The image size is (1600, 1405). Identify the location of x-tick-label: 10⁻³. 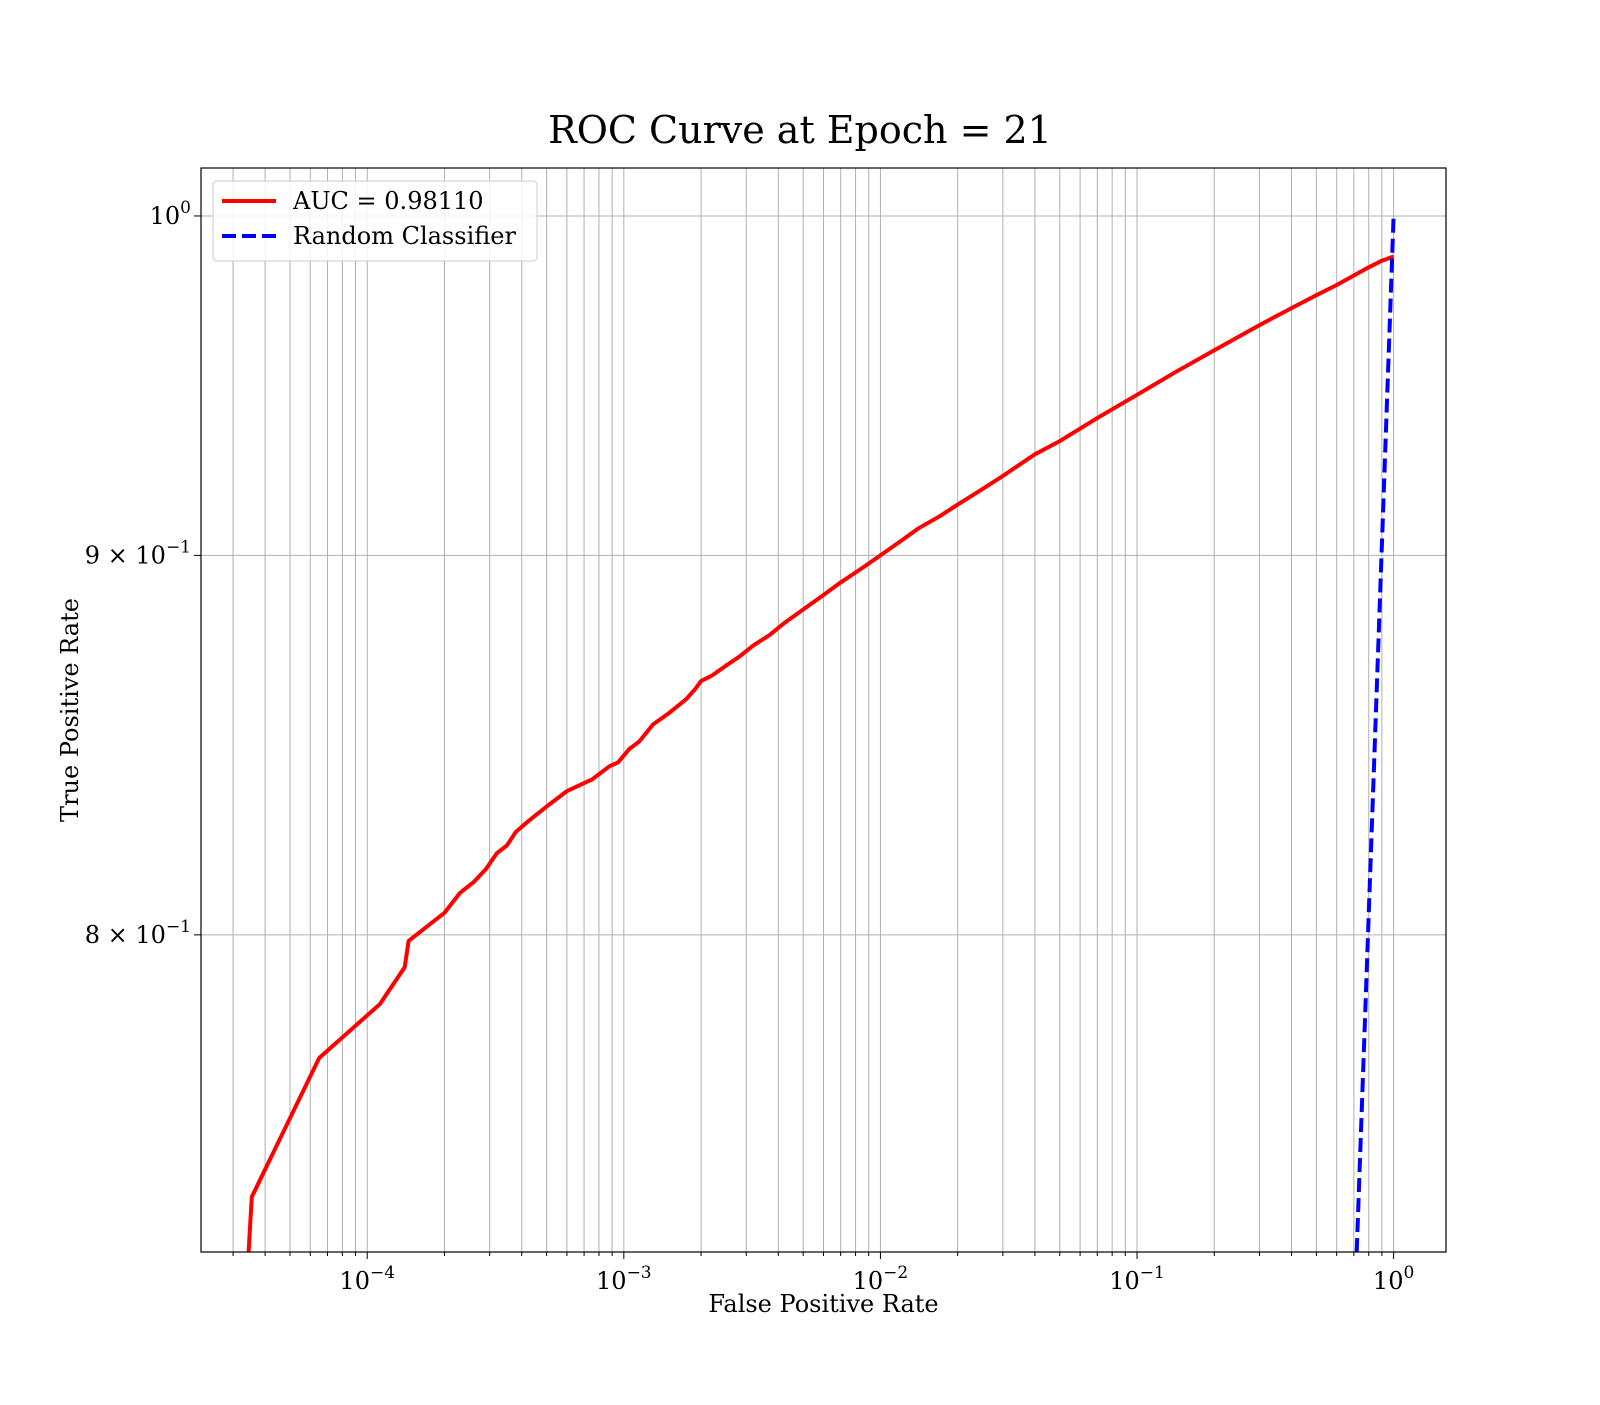
(624, 1279).